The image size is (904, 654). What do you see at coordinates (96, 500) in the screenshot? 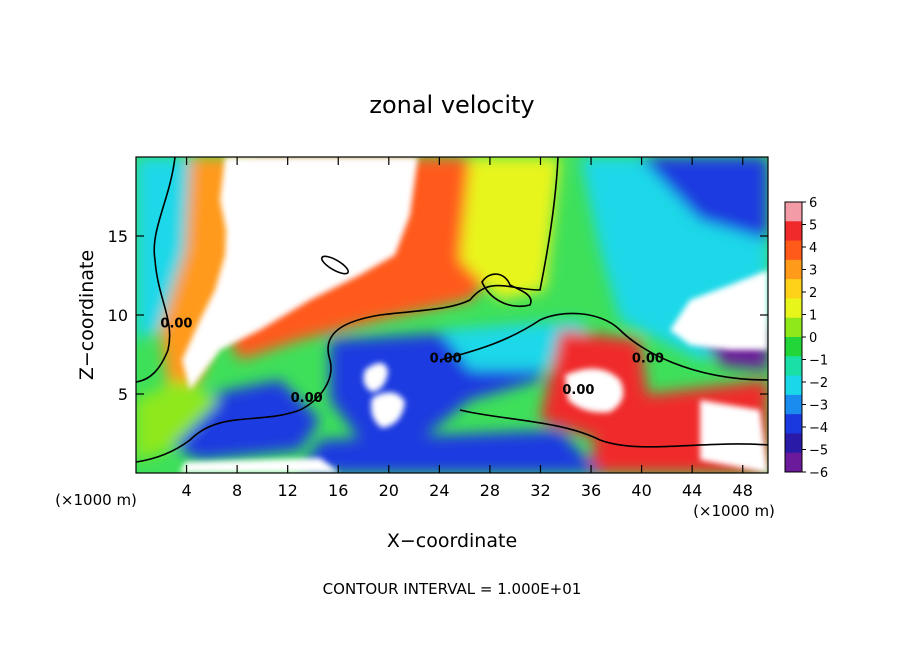
I see `x-unit-label-left: (×1000 m)` at bounding box center [96, 500].